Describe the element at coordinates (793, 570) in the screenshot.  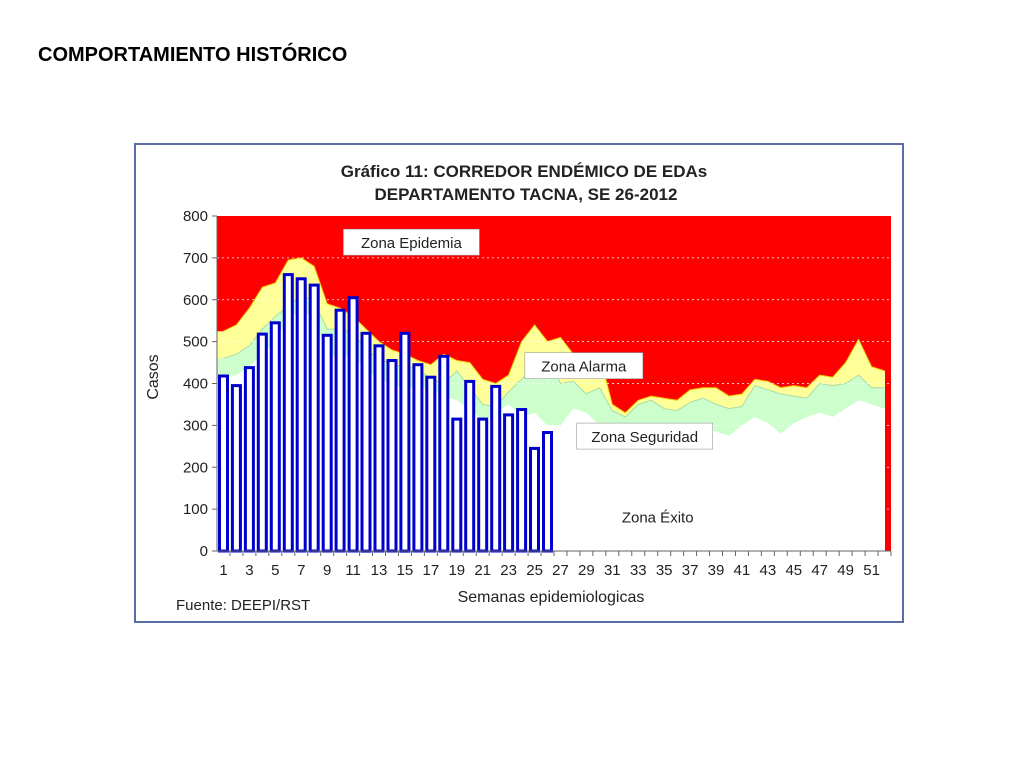
I see `x-tick-label: 45` at that location.